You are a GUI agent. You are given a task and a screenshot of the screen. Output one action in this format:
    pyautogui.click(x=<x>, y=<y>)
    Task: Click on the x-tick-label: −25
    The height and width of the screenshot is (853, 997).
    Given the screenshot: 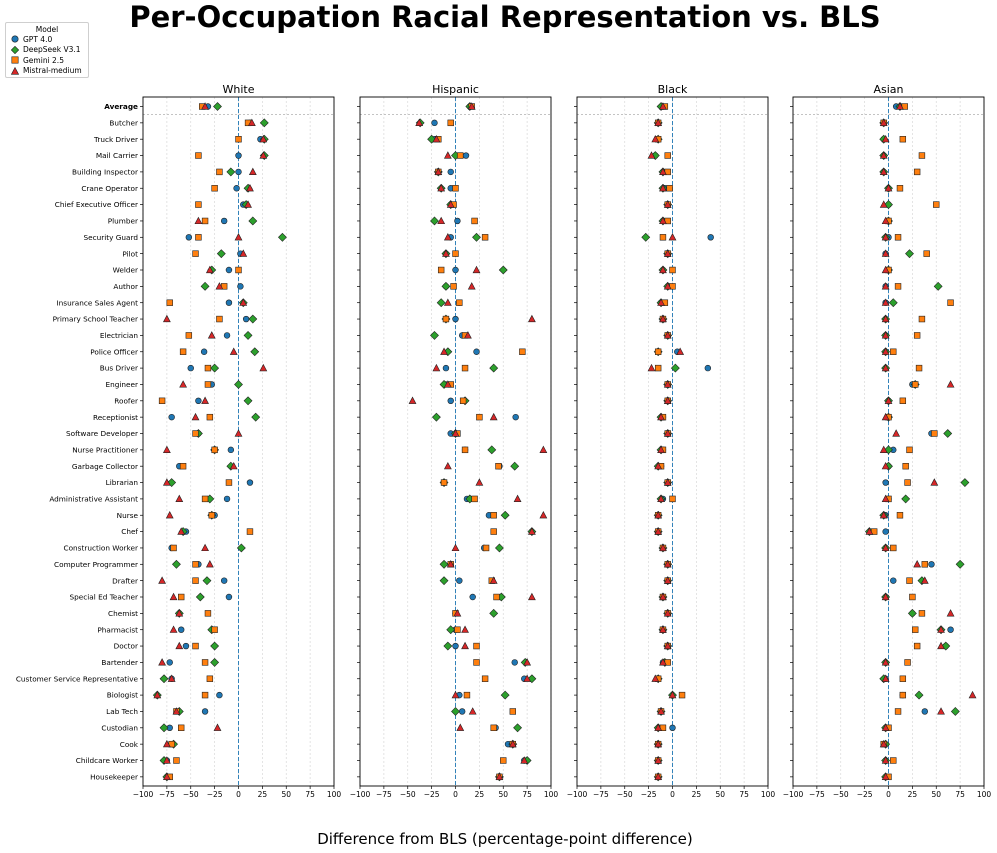 What is the action you would take?
    pyautogui.click(x=865, y=794)
    